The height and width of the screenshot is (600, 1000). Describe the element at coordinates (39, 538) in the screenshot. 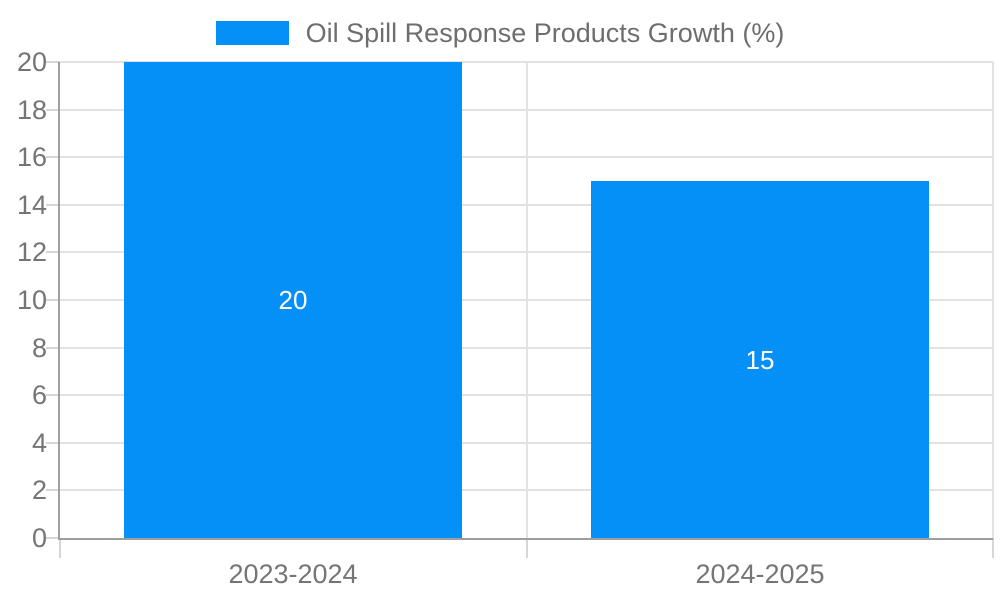

I see `y-tick-label: 0` at that location.